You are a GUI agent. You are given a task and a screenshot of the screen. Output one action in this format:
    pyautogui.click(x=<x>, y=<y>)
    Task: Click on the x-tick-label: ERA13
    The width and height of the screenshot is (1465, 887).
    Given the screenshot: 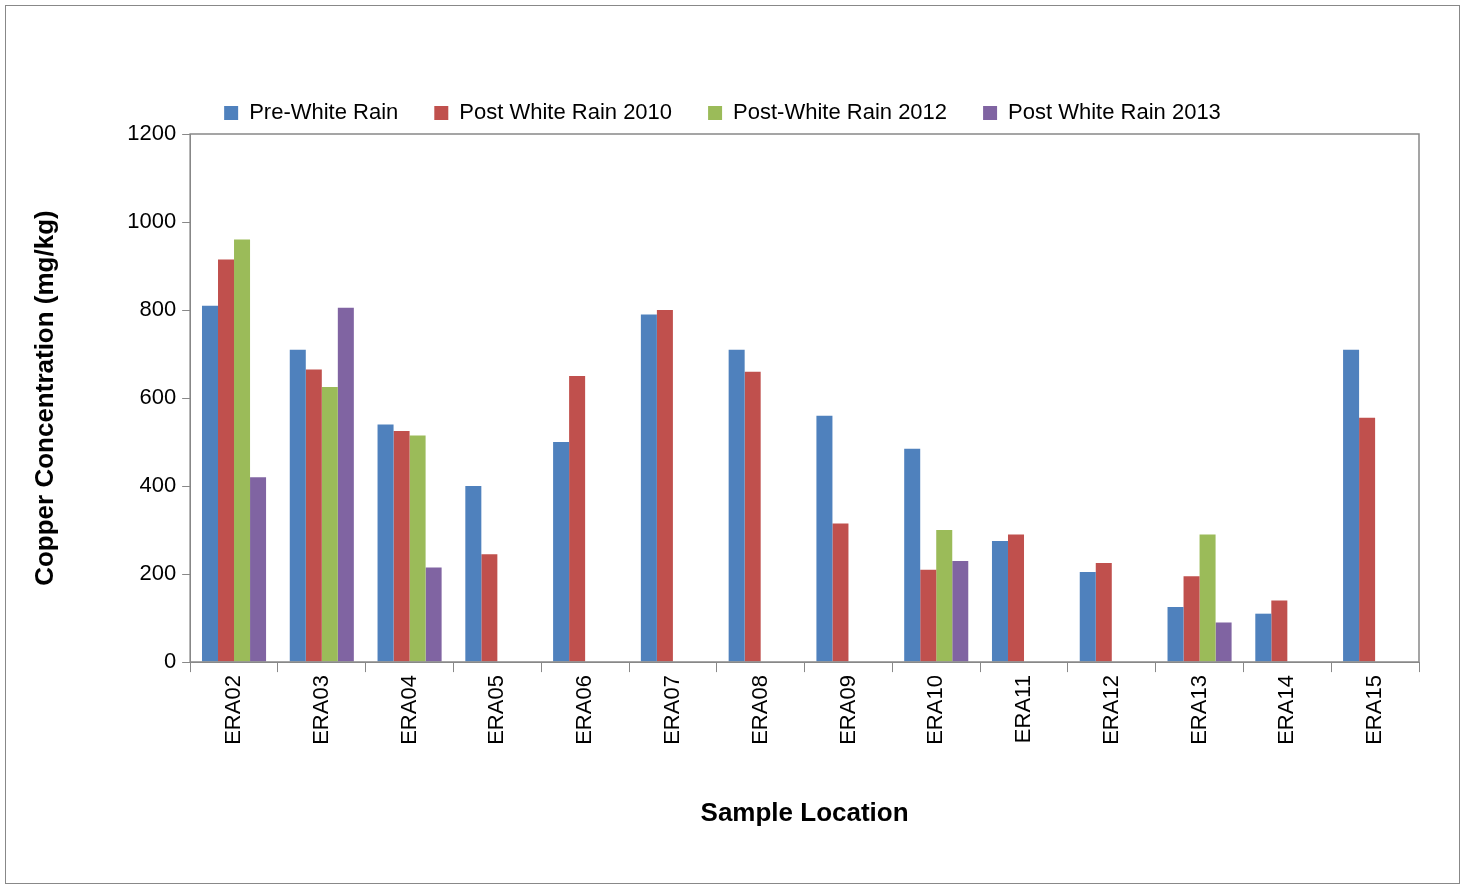 What is the action you would take?
    pyautogui.click(x=1198, y=710)
    